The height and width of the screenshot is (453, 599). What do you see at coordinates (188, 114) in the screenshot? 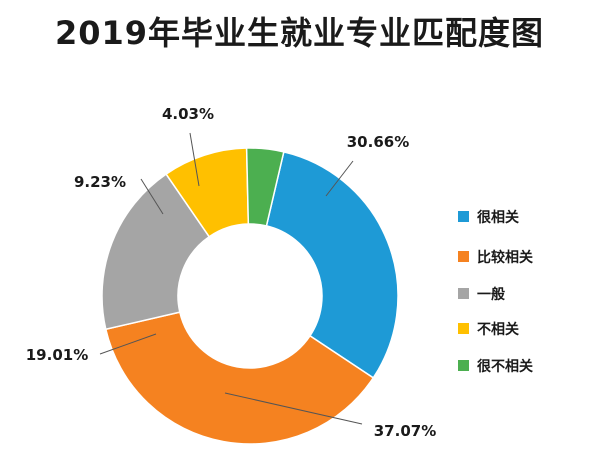
I see `data-label-5: 4.03%` at bounding box center [188, 114].